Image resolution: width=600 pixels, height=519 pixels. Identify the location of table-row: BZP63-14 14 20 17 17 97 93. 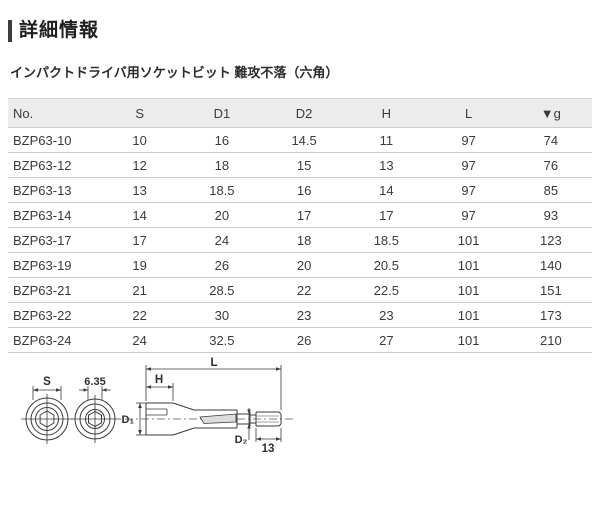
(300, 215).